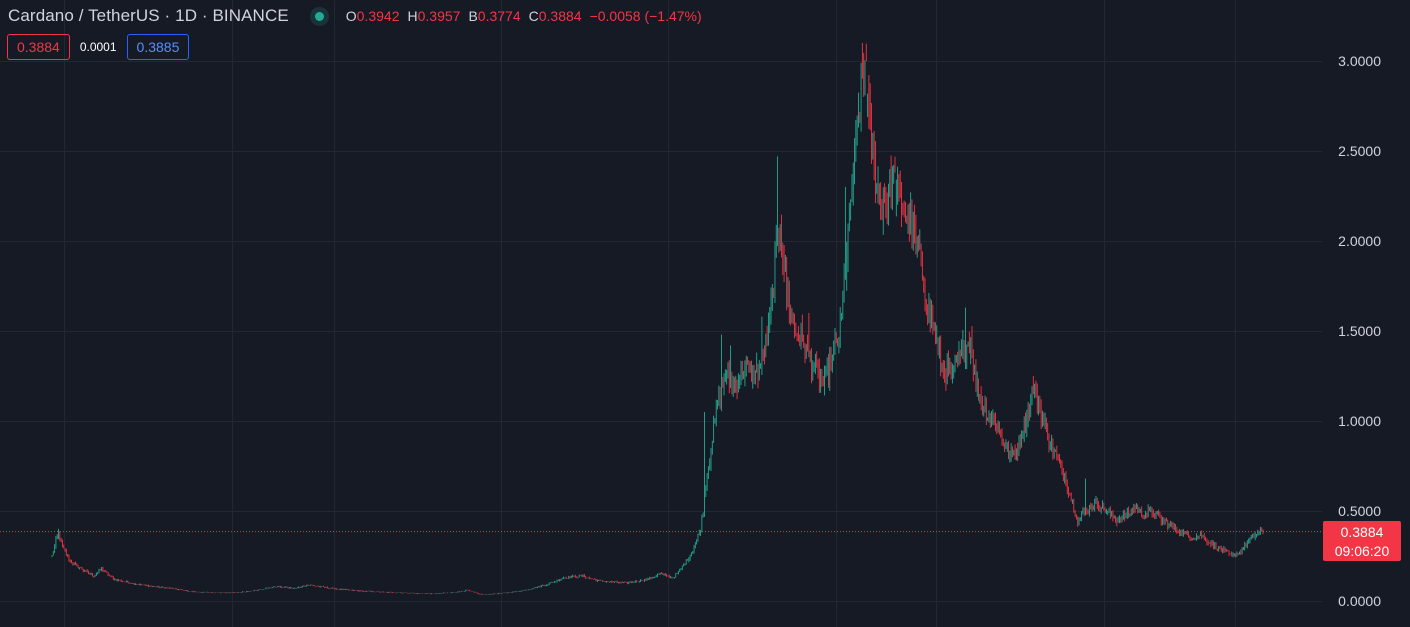 This screenshot has height=627, width=1410. I want to click on ohlc-high: H0.3957, so click(434, 16).